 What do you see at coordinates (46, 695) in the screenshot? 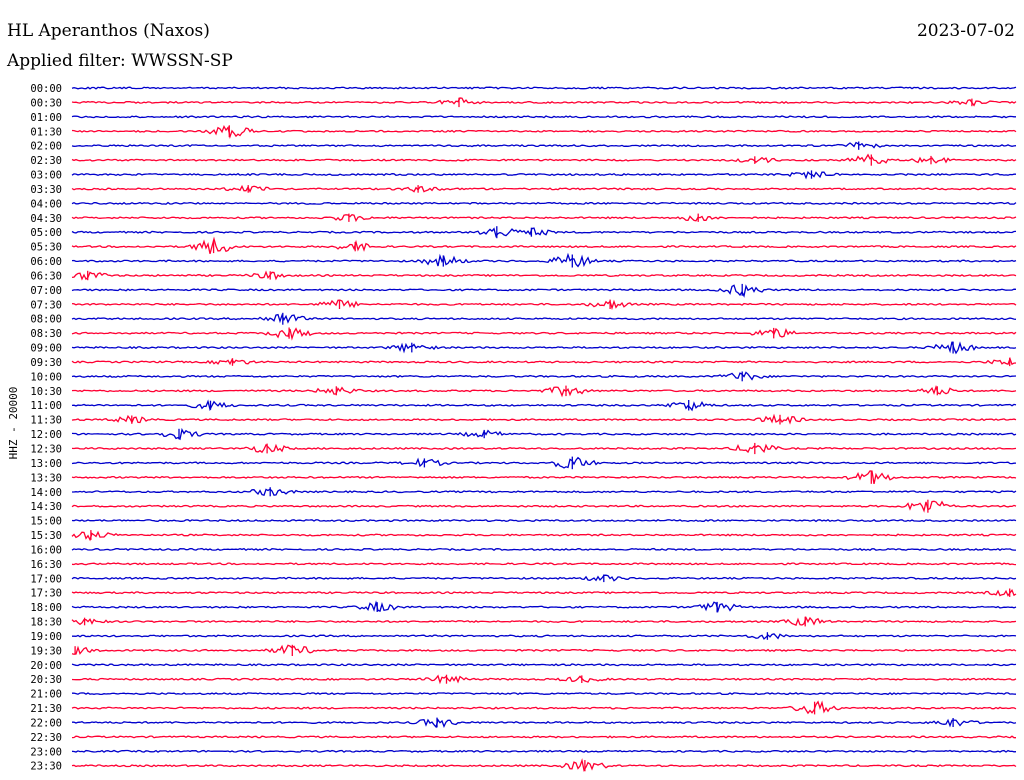
I see `time-tick-label: 21:00` at bounding box center [46, 695].